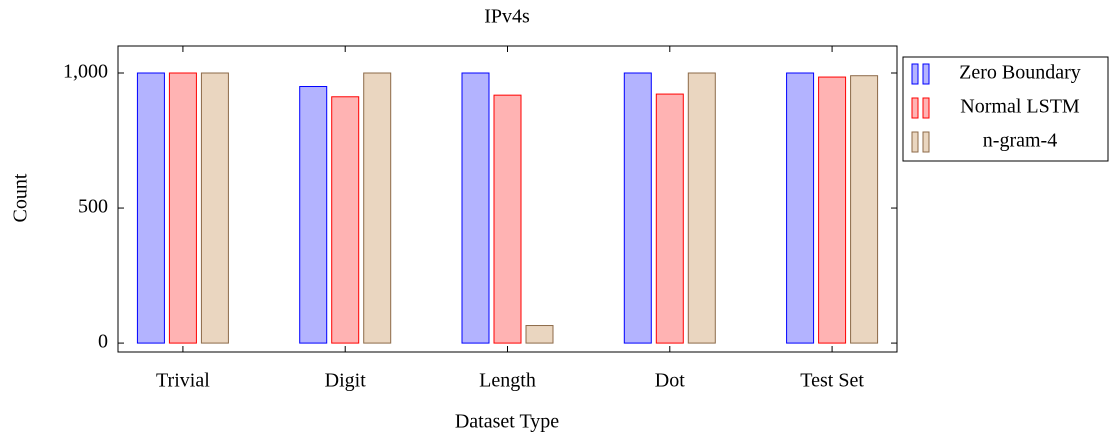 Image resolution: width=1116 pixels, height=438 pixels. Describe the element at coordinates (507, 422) in the screenshot. I see `x-axis-label: Dataset Type` at that location.